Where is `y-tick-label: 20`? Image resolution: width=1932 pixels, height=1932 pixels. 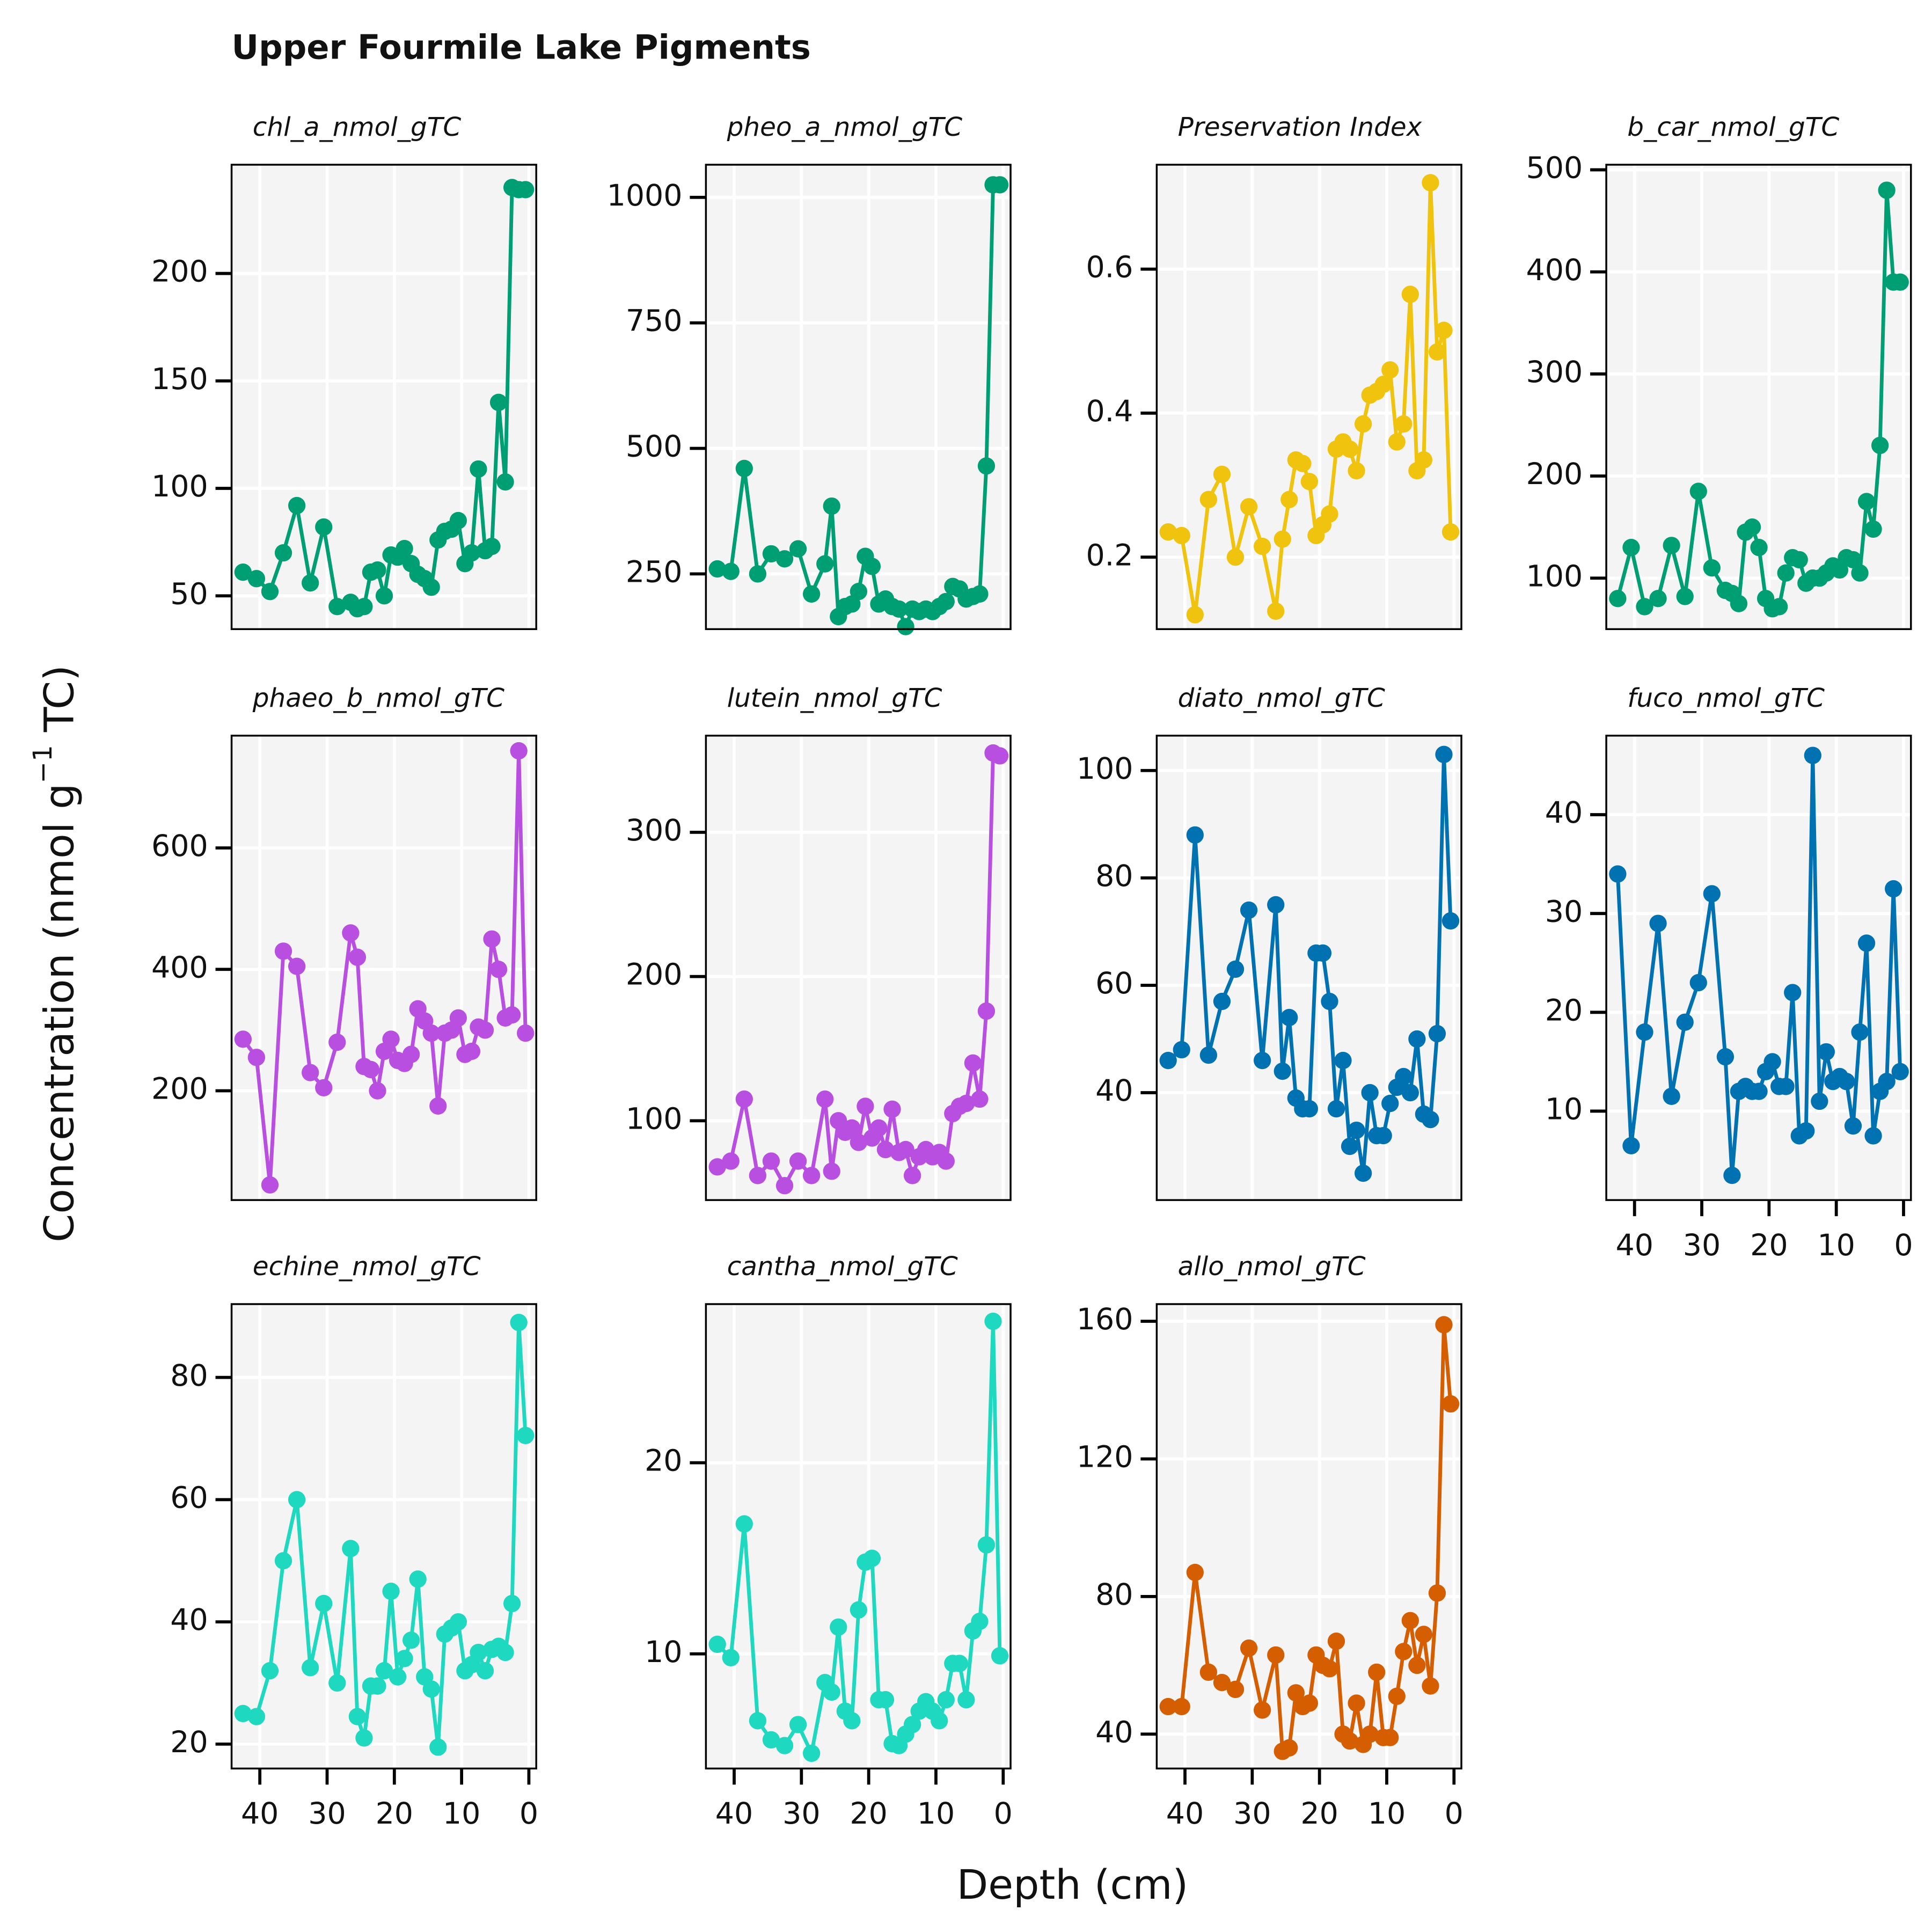
y-tick-label: 20 is located at coordinates (189, 1742).